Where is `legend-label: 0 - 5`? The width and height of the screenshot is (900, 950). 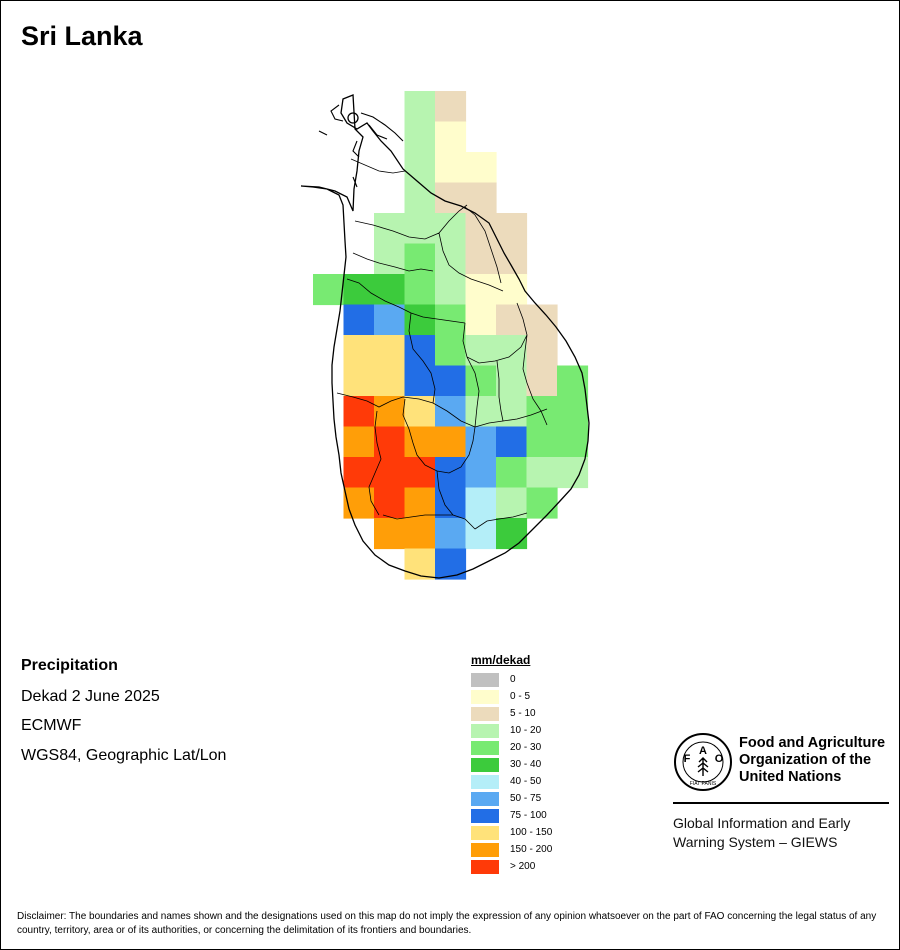
legend-label: 0 - 5 is located at coordinates (520, 696).